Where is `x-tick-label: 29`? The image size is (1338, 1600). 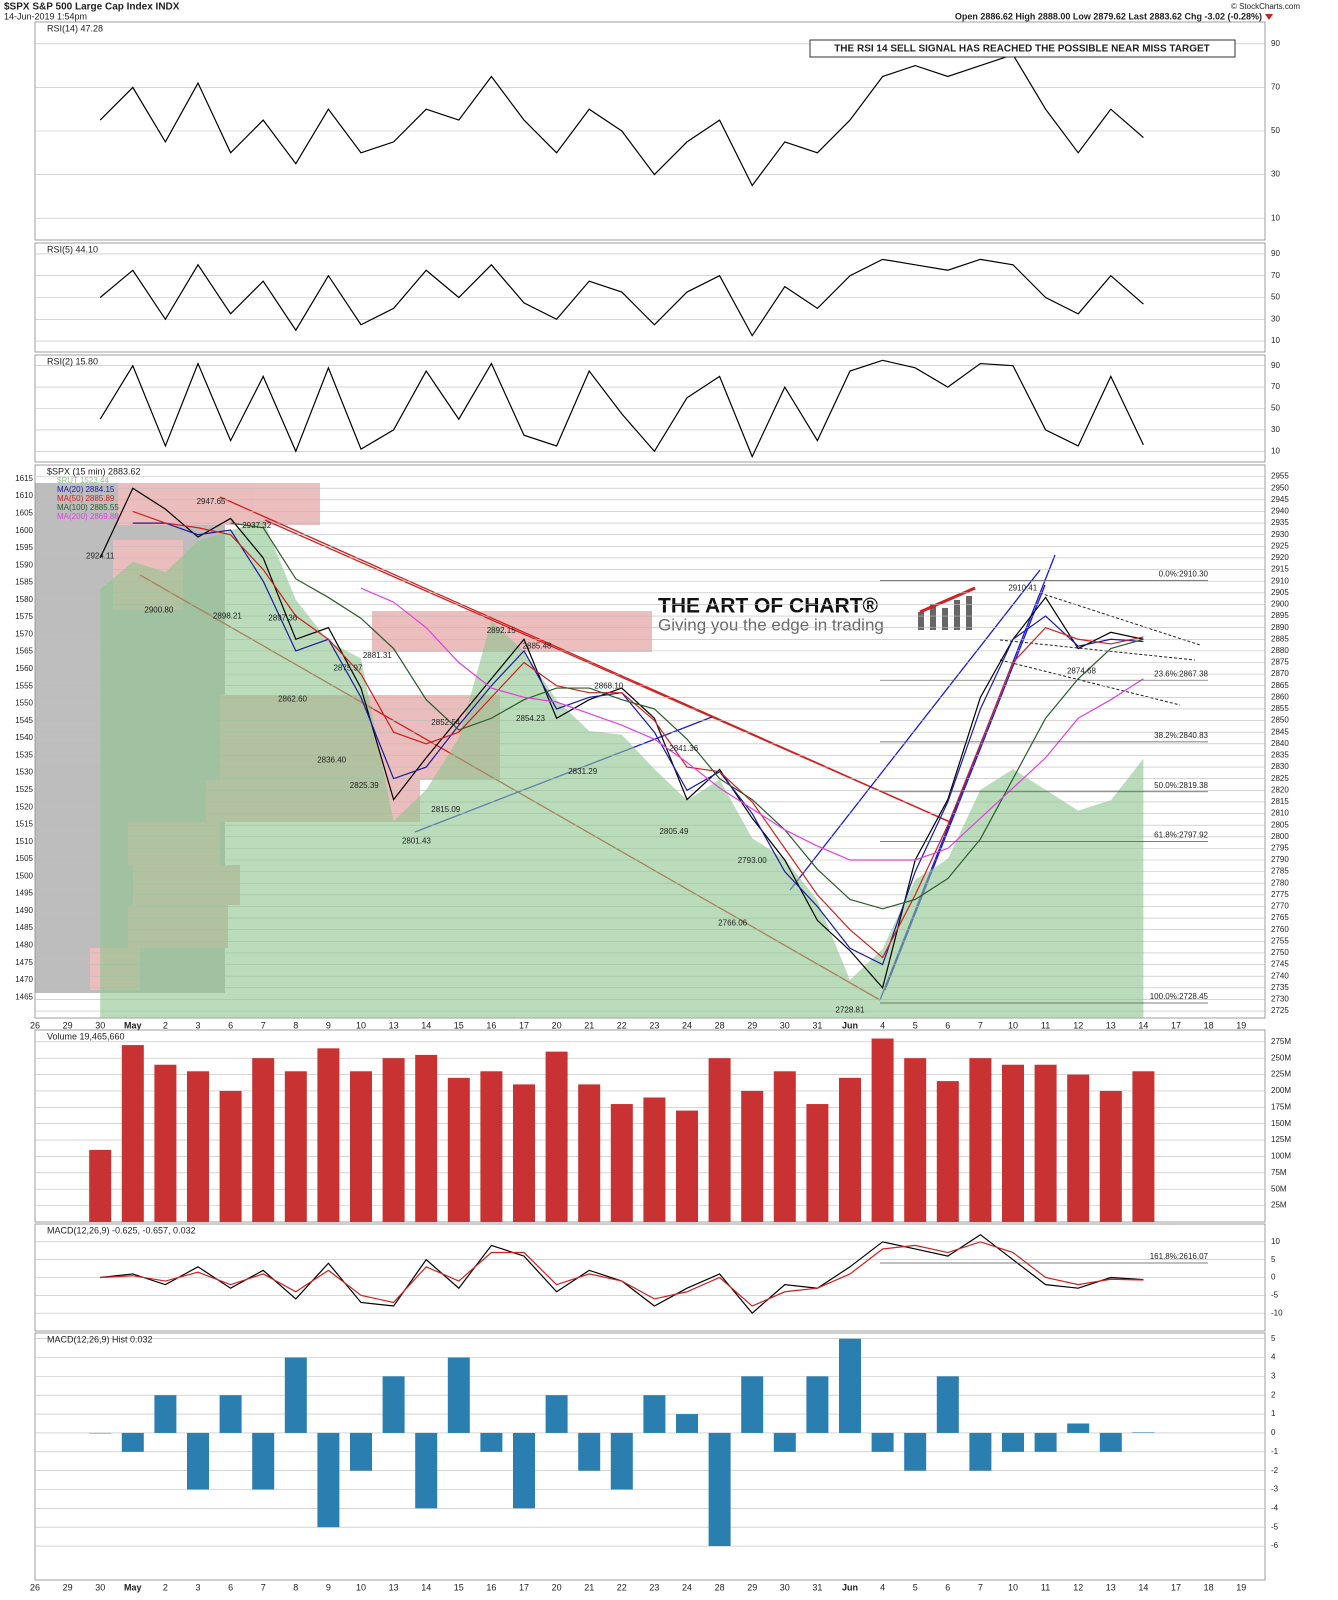
x-tick-label: 29 is located at coordinates (752, 1025).